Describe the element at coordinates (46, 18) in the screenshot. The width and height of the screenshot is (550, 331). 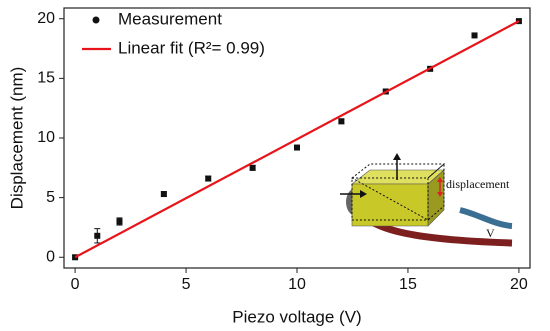
I see `y-tick-label: 20` at that location.